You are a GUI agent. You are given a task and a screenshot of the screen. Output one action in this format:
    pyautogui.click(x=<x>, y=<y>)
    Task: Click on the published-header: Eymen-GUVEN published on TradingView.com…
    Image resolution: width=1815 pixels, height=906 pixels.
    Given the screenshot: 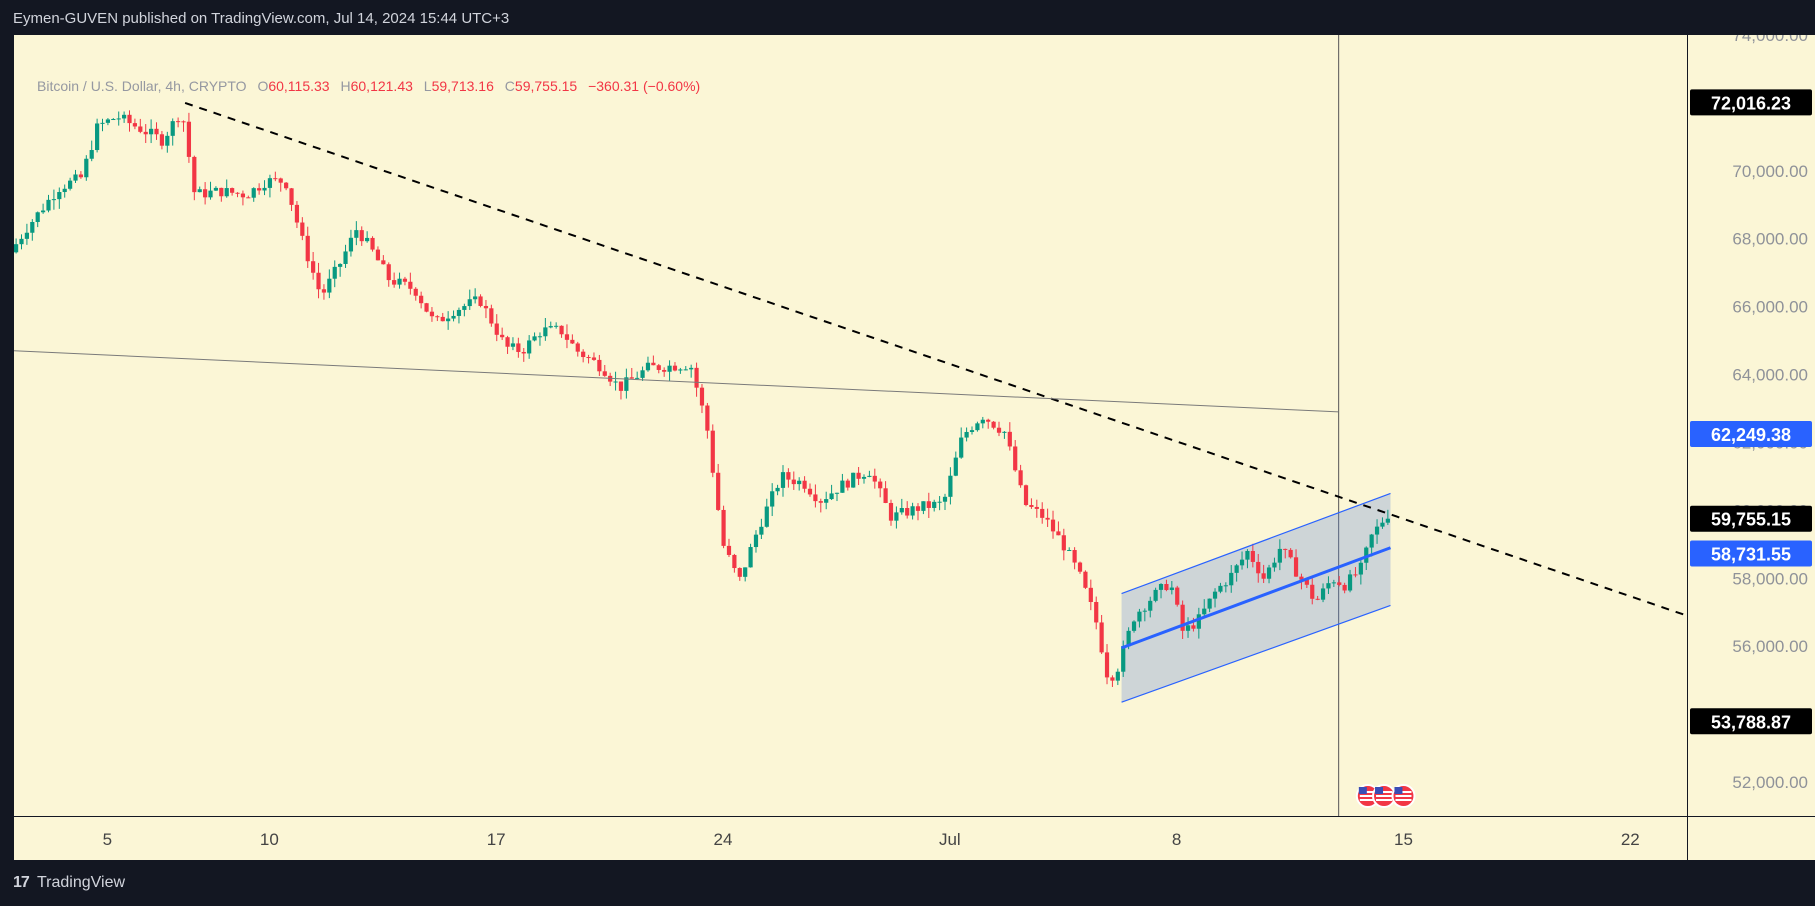 What is the action you would take?
    pyautogui.click(x=907, y=17)
    